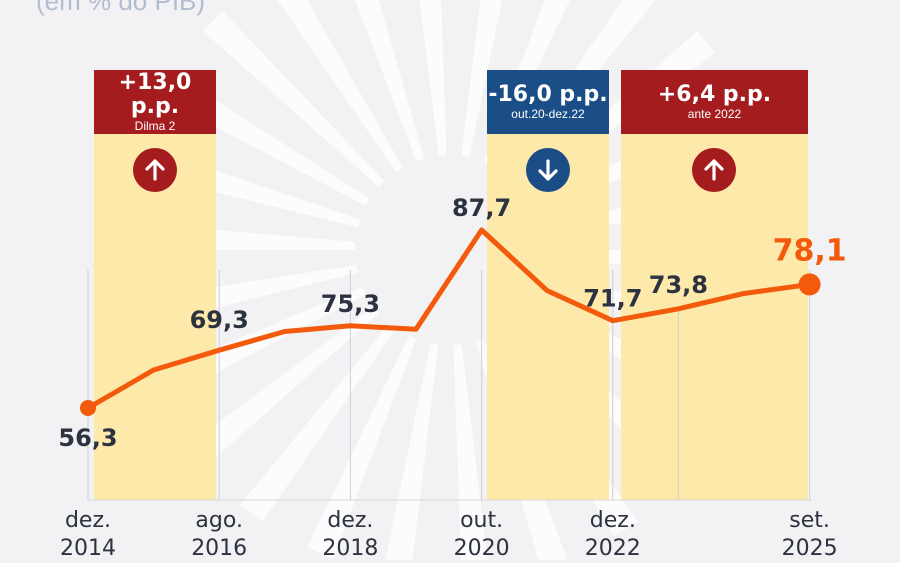  Describe the element at coordinates (548, 113) in the screenshot. I see `annotation-period: out.20-dez.22` at that location.